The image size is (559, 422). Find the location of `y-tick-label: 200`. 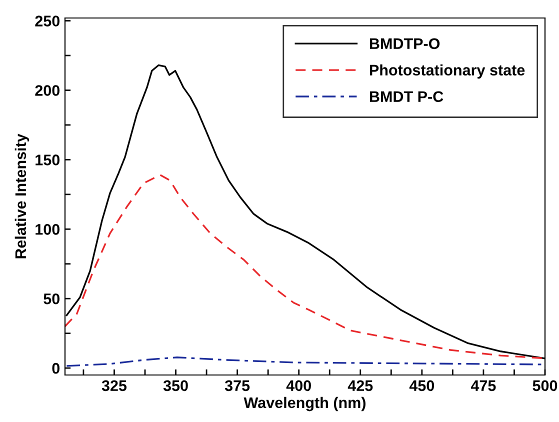

y-tick-label: 200 is located at coordinates (47, 90).